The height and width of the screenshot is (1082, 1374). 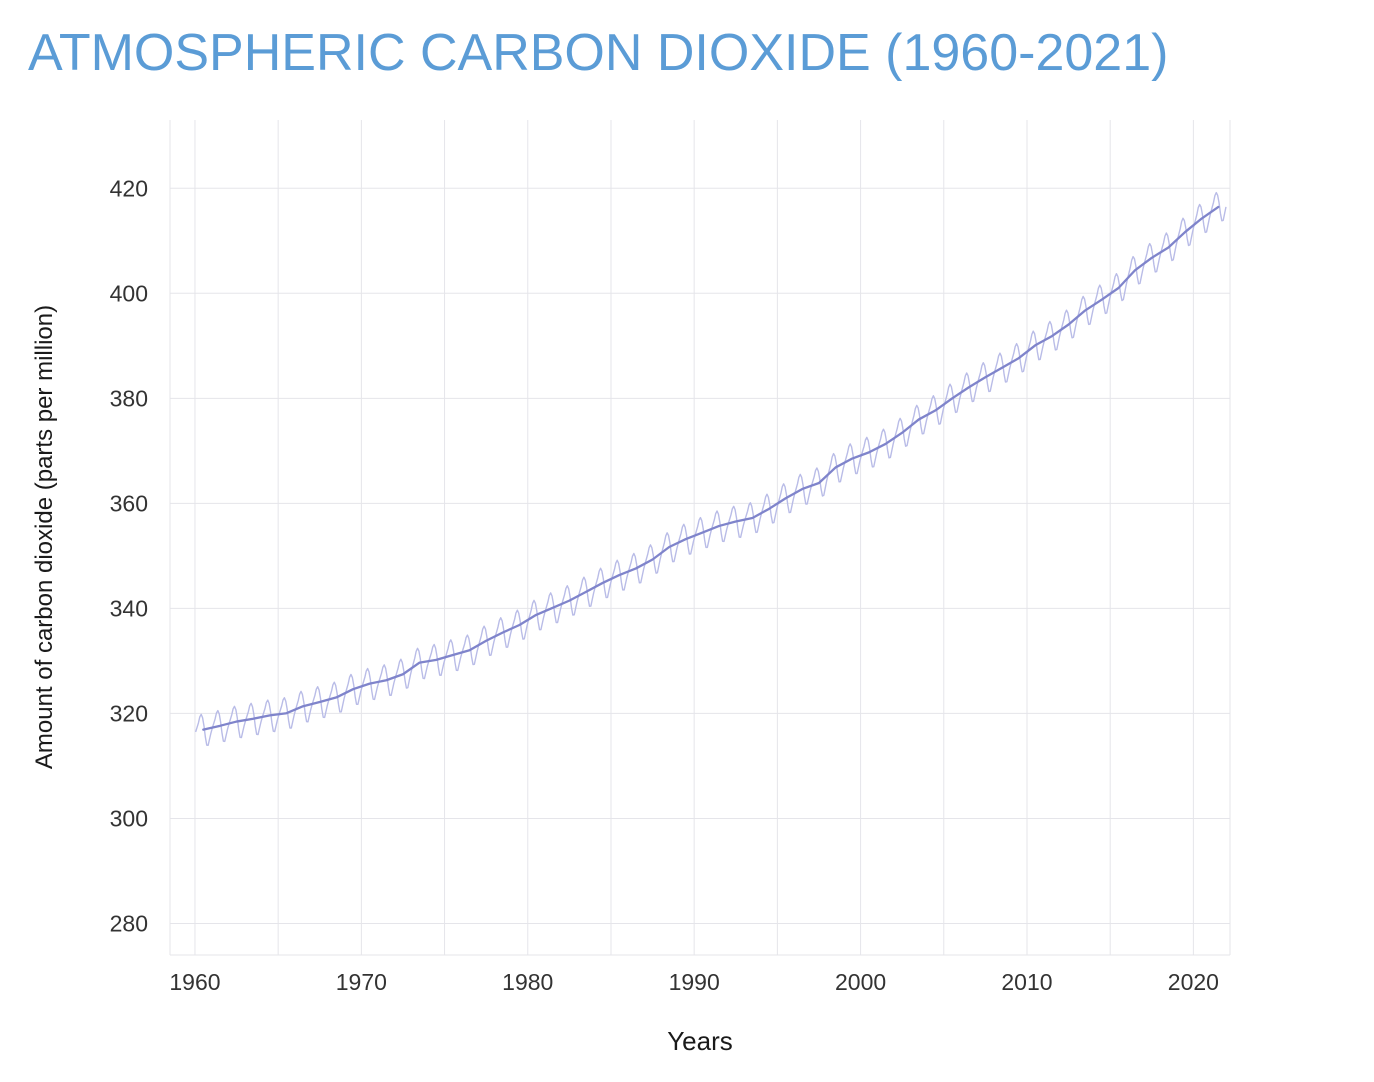 I want to click on x-tick-label: 2020, so click(x=1193, y=982).